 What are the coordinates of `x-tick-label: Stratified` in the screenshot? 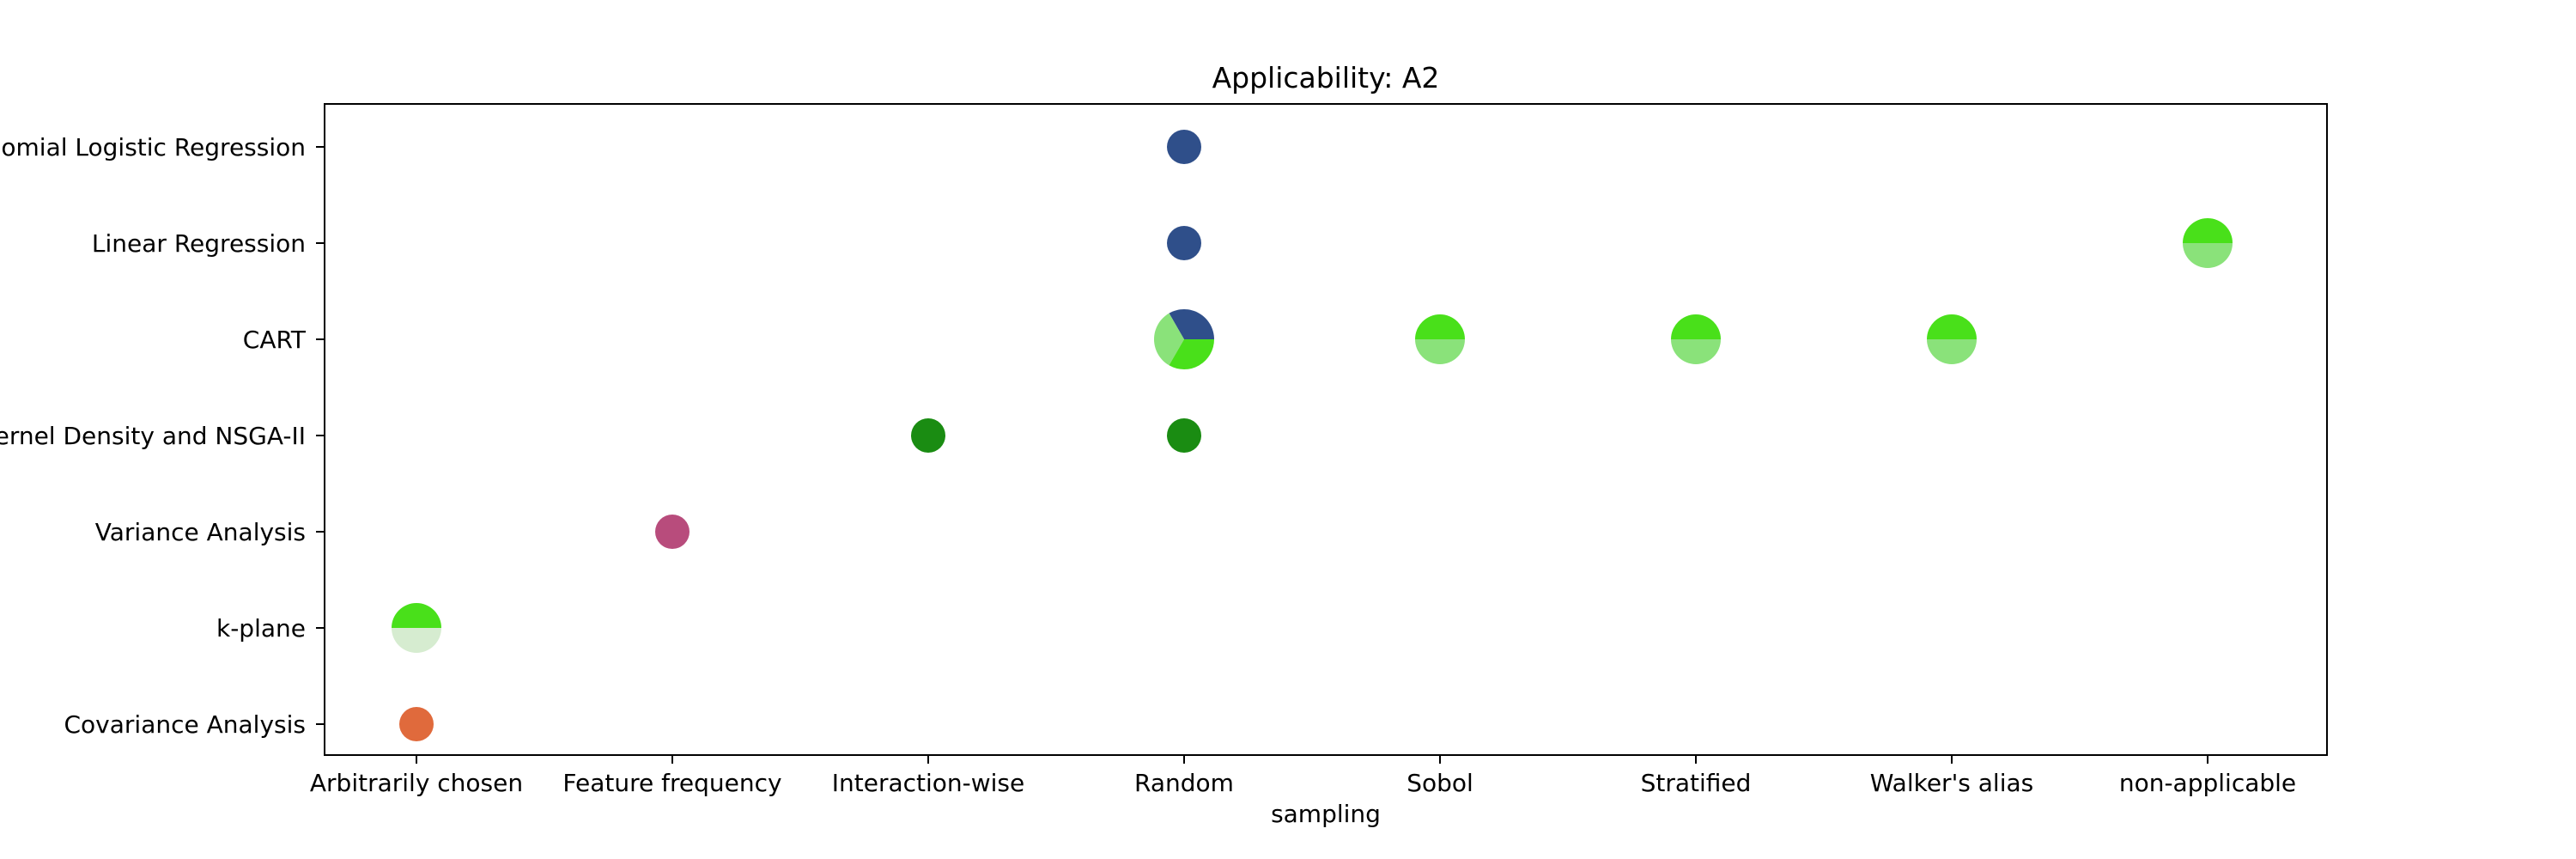 It's located at (1697, 783).